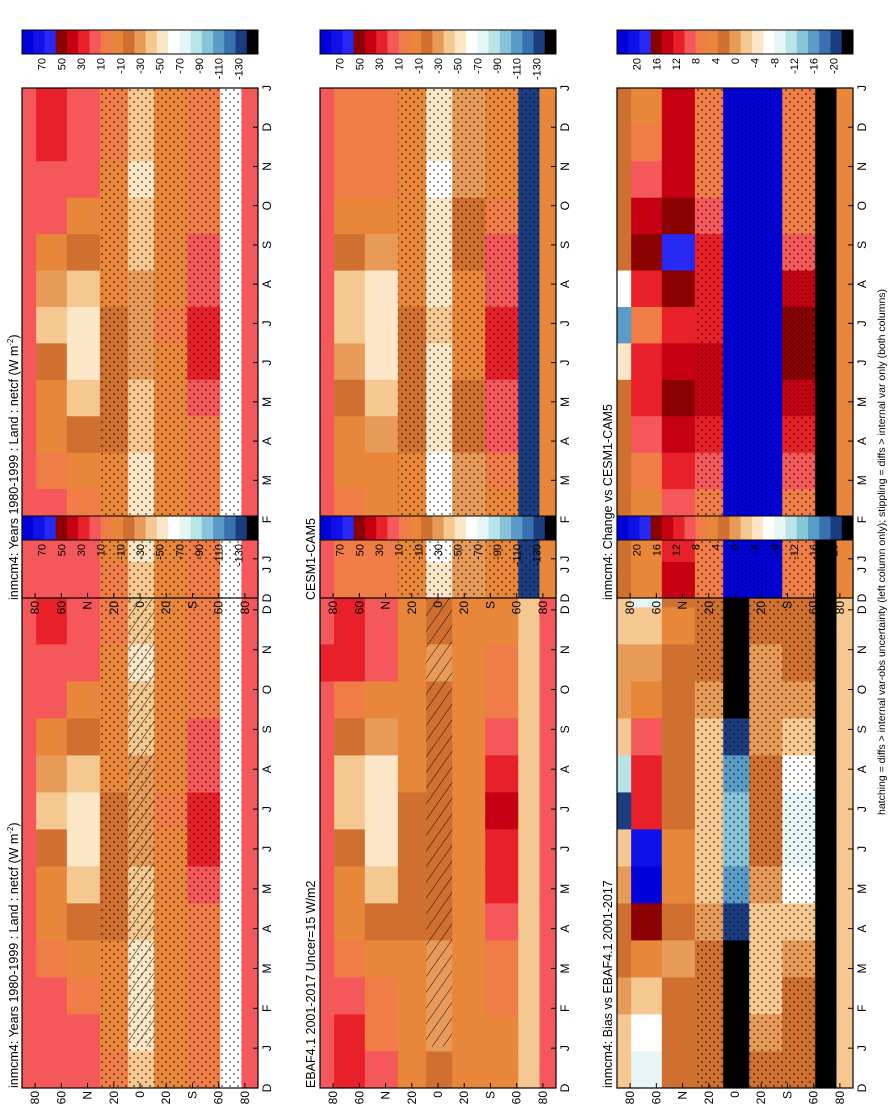  Describe the element at coordinates (735, 42) in the screenshot. I see `colorbar-frame` at that location.